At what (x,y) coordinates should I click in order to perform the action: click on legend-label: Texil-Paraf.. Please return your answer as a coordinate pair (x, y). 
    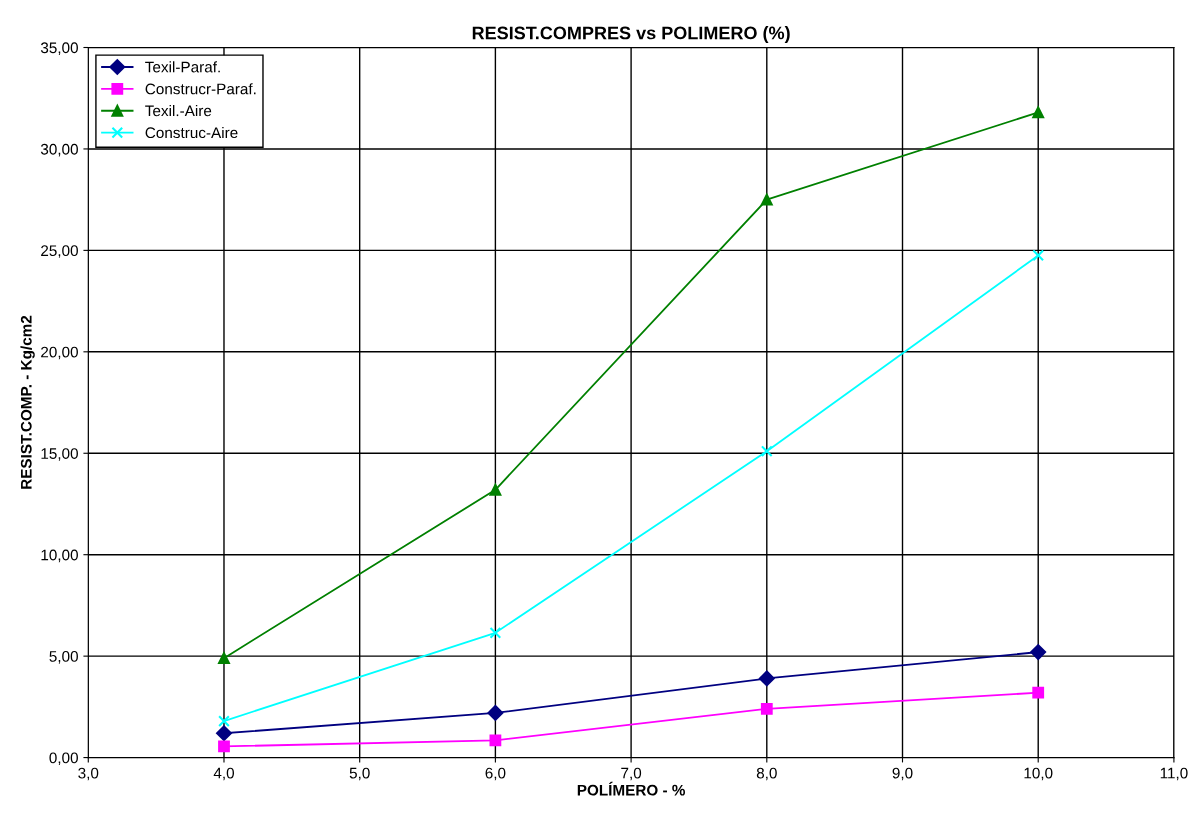
    Looking at the image, I should click on (182, 67).